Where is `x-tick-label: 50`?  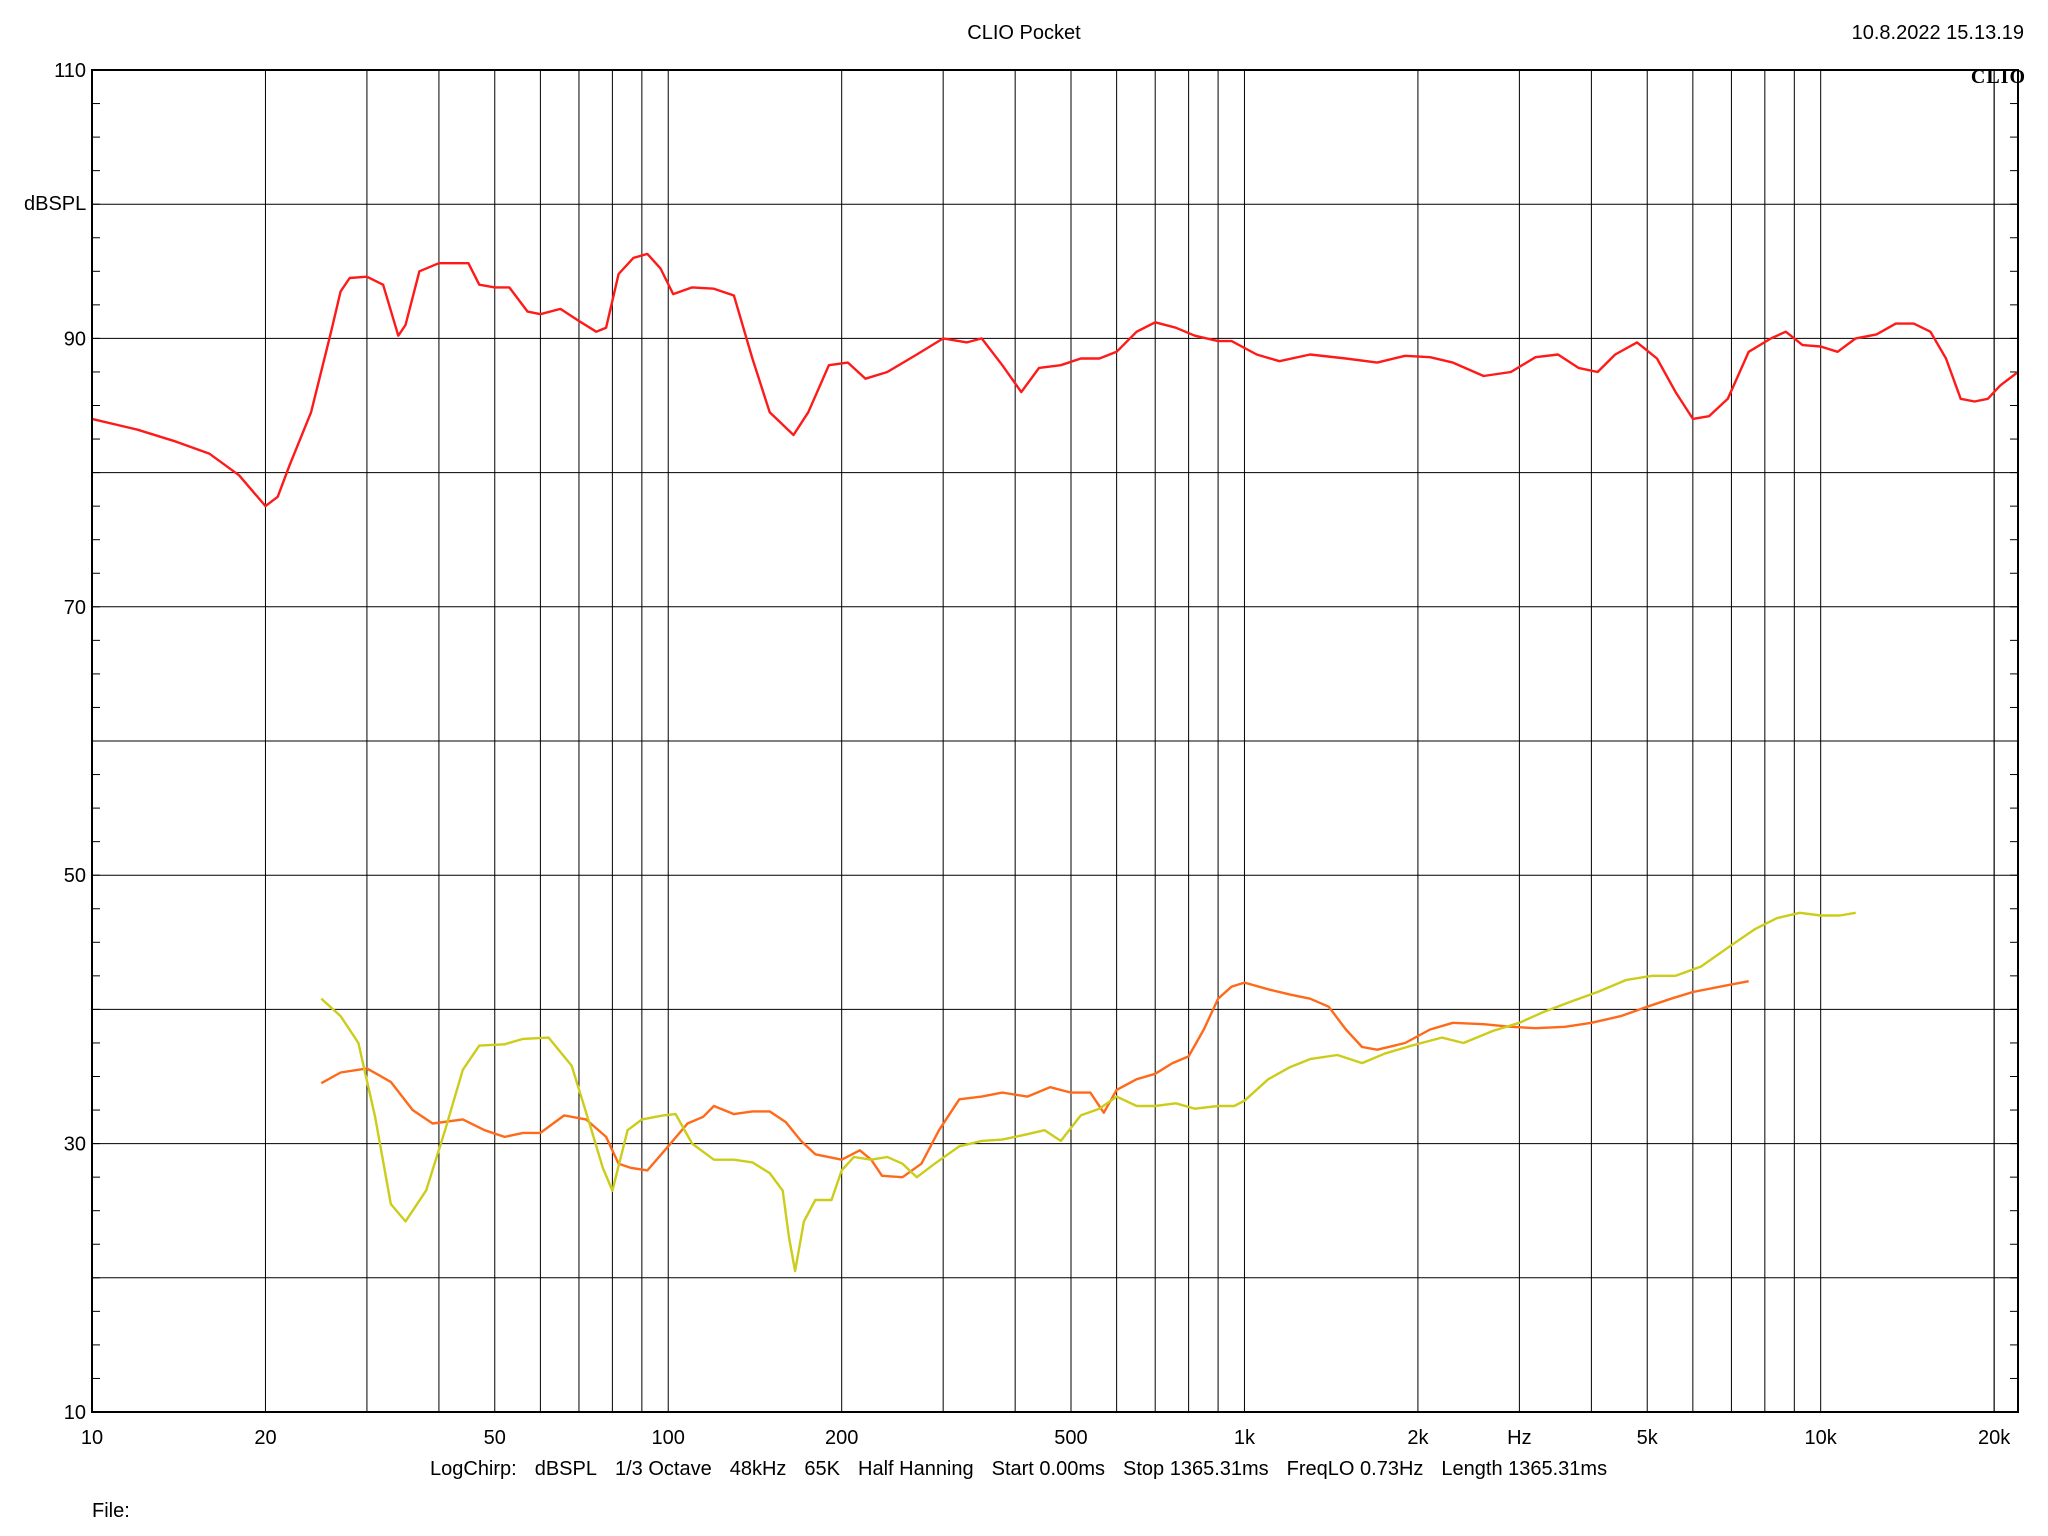 x-tick-label: 50 is located at coordinates (495, 1438).